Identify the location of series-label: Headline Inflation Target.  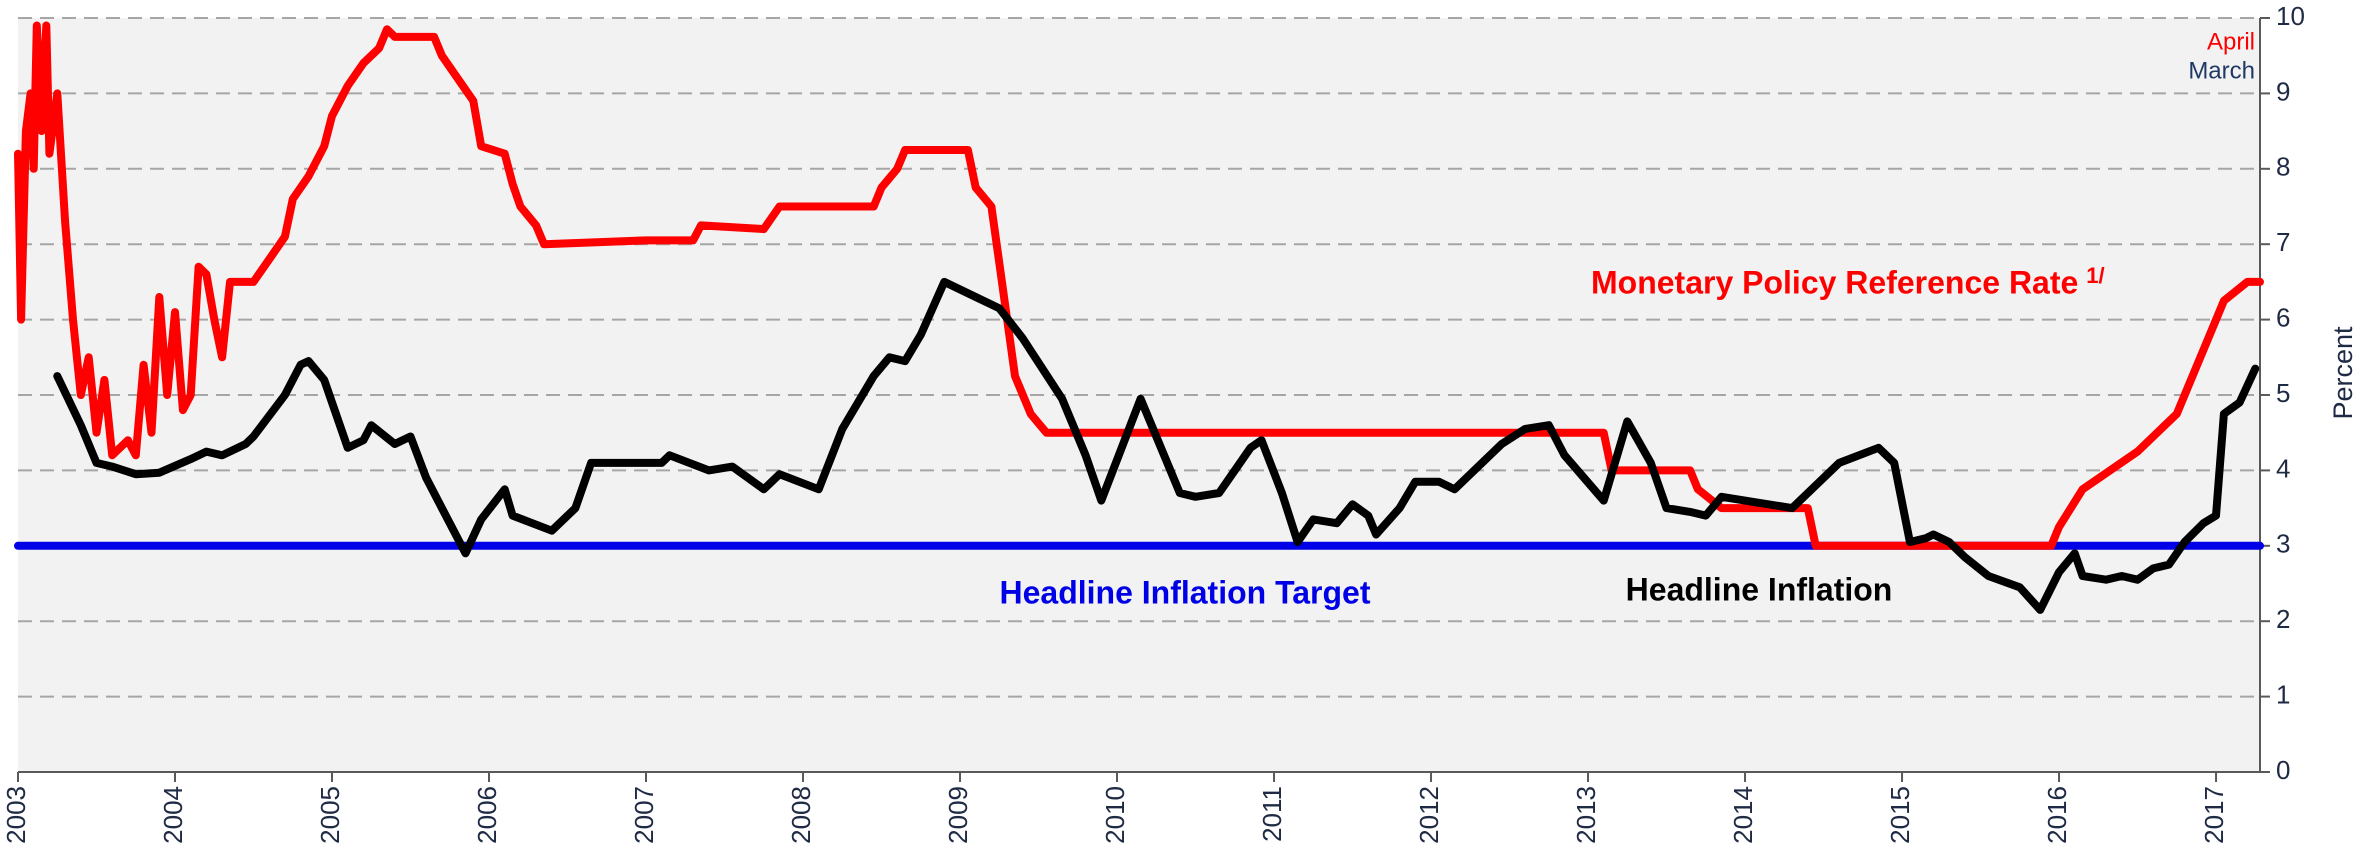
(1185, 592).